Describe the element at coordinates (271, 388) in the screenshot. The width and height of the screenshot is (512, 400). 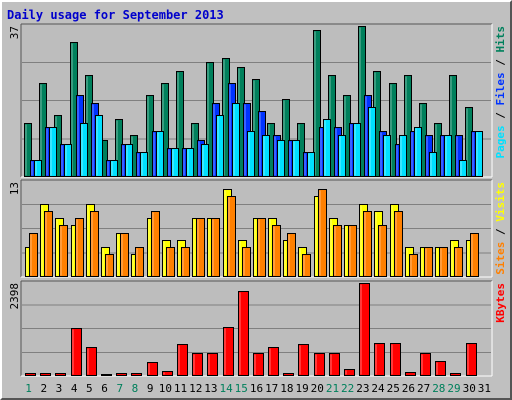
I see `x-tick-label: 17` at that location.